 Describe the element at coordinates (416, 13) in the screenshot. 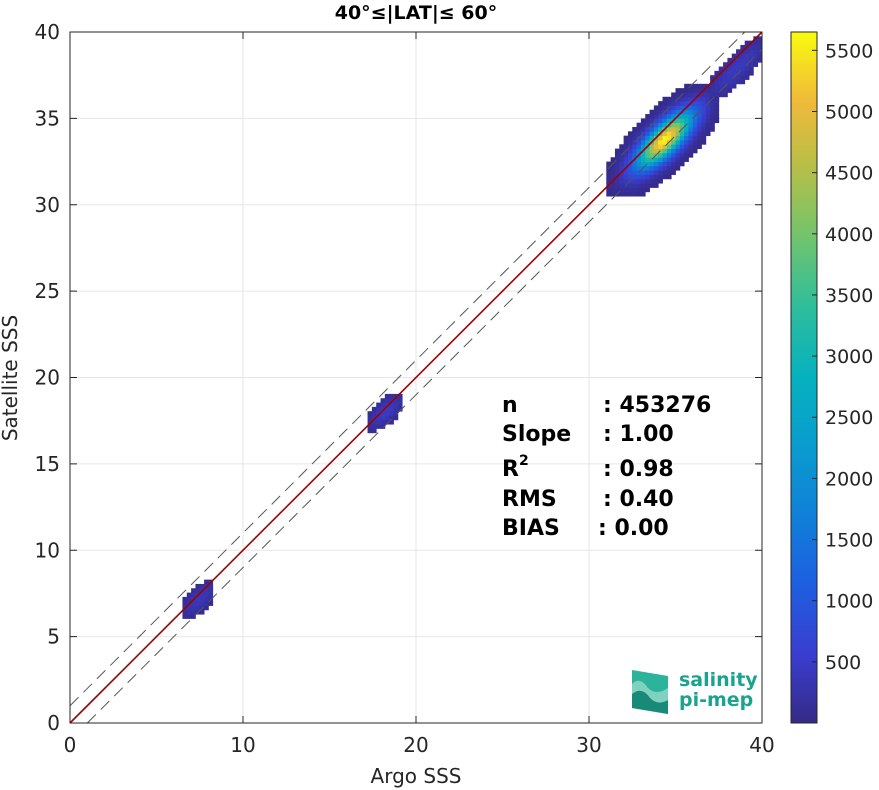

I see `chart-title: 40°≤|LAT|≤ 60°` at that location.